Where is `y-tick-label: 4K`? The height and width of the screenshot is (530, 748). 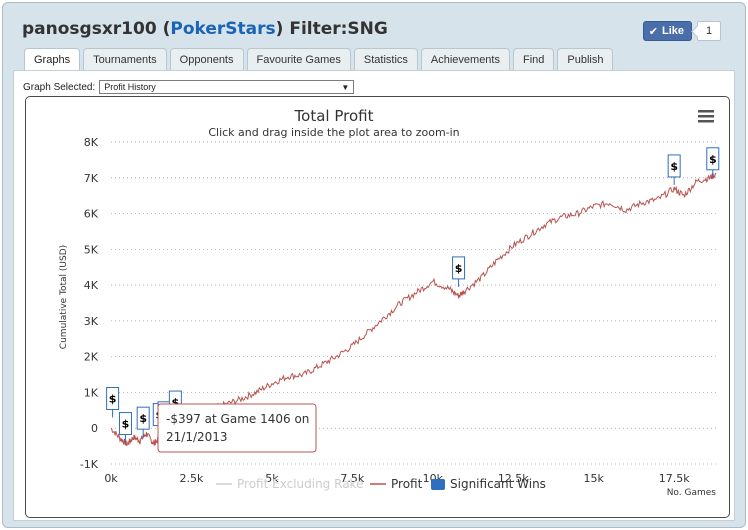 y-tick-label: 4K is located at coordinates (91, 285).